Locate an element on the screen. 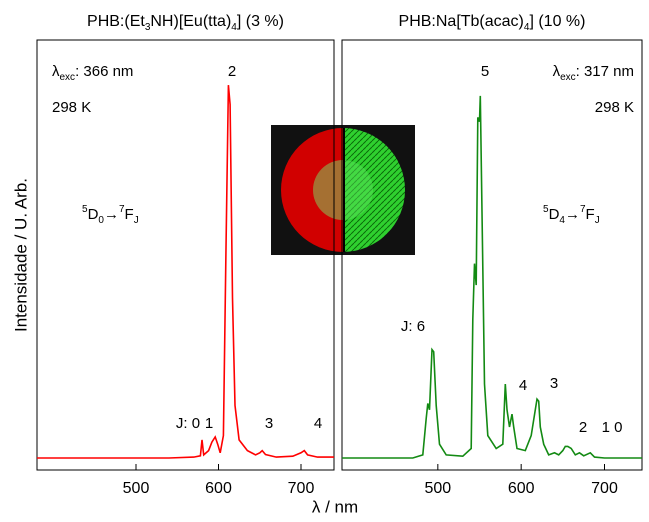 The image size is (649, 522). text-part: ] (3 %) is located at coordinates (260, 21).